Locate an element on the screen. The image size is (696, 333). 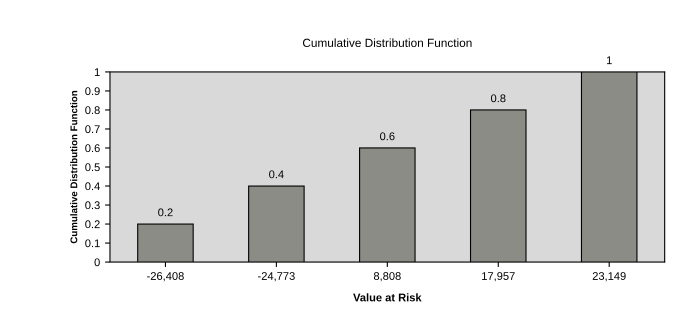
x-tick-label: 23,149 is located at coordinates (609, 277).